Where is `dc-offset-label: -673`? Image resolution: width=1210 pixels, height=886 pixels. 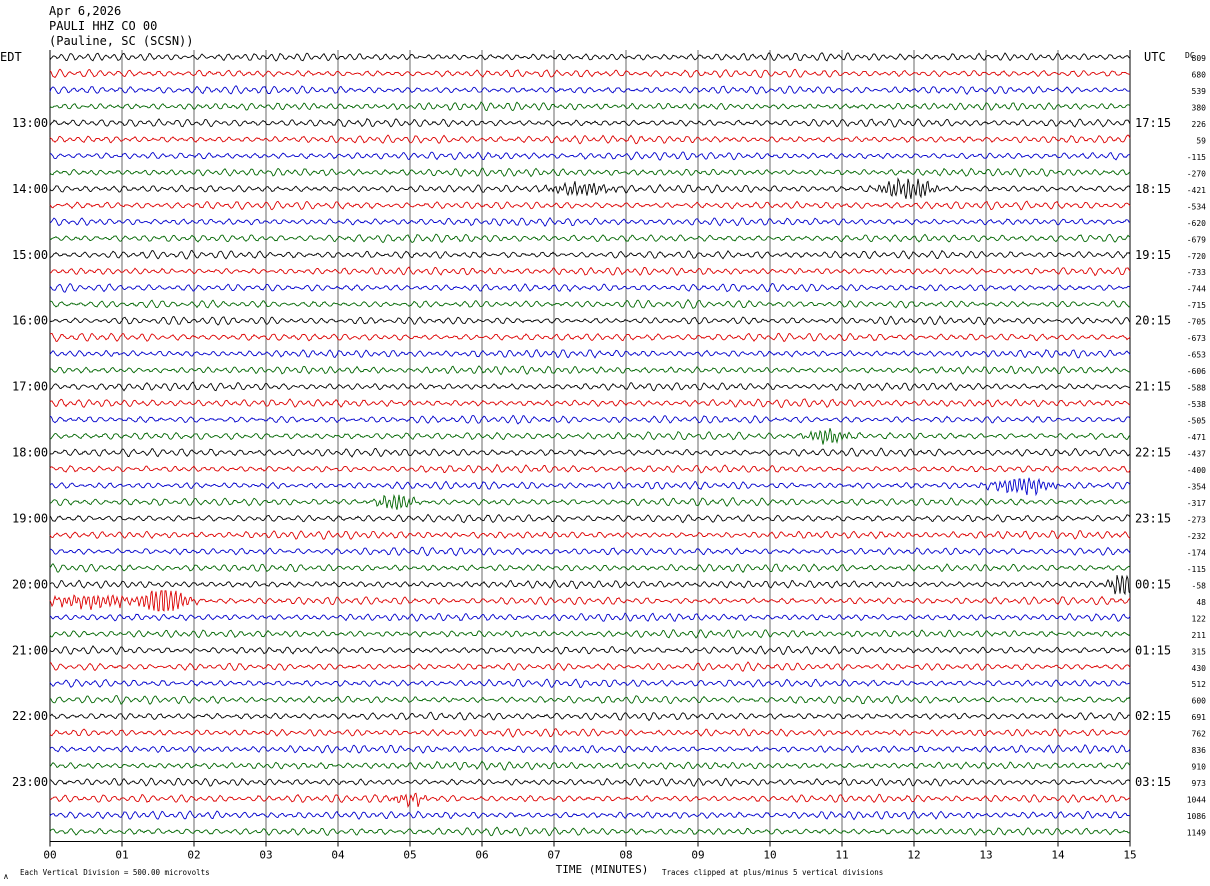 dc-offset-label: -673 is located at coordinates (1196, 338).